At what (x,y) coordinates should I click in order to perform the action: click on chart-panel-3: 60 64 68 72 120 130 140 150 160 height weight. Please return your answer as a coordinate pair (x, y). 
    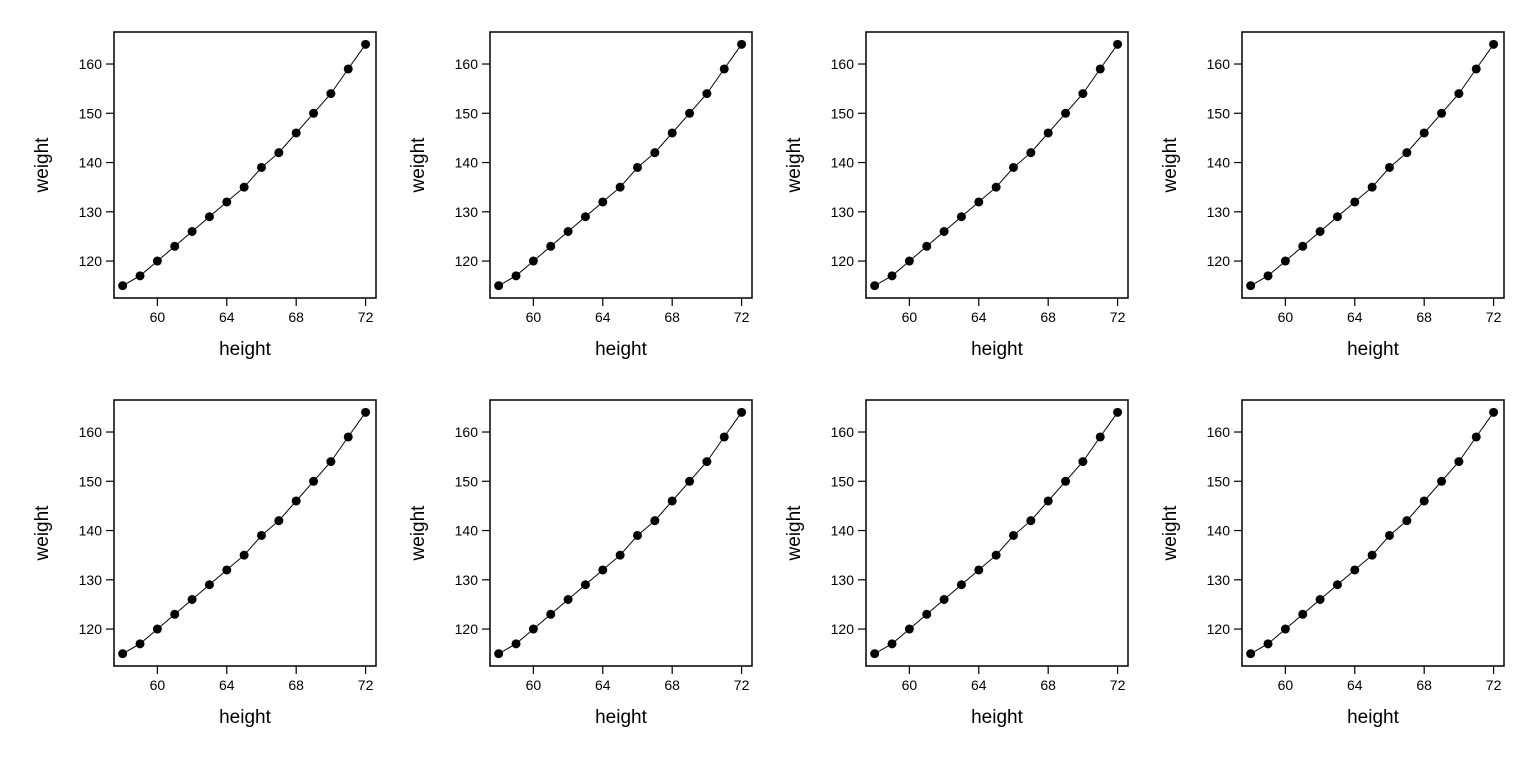
    Looking at the image, I should click on (956, 195).